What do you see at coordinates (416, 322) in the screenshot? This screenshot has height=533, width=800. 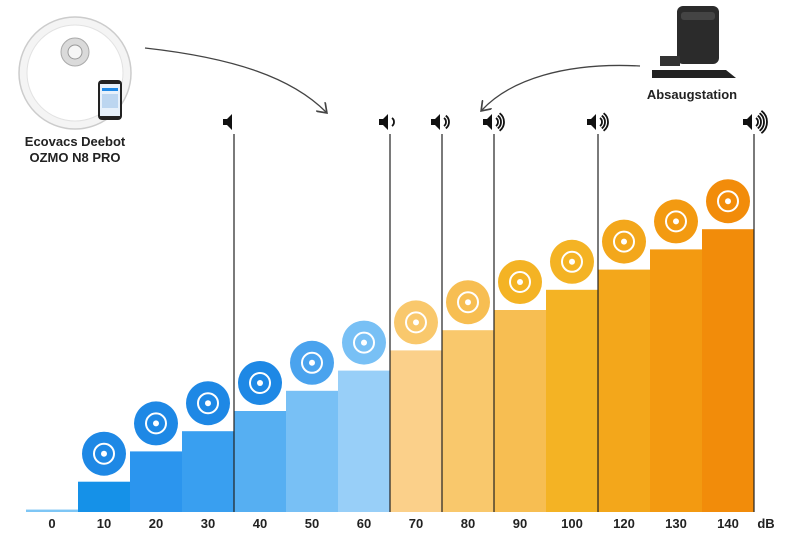 I see `washing-machine-icon` at bounding box center [416, 322].